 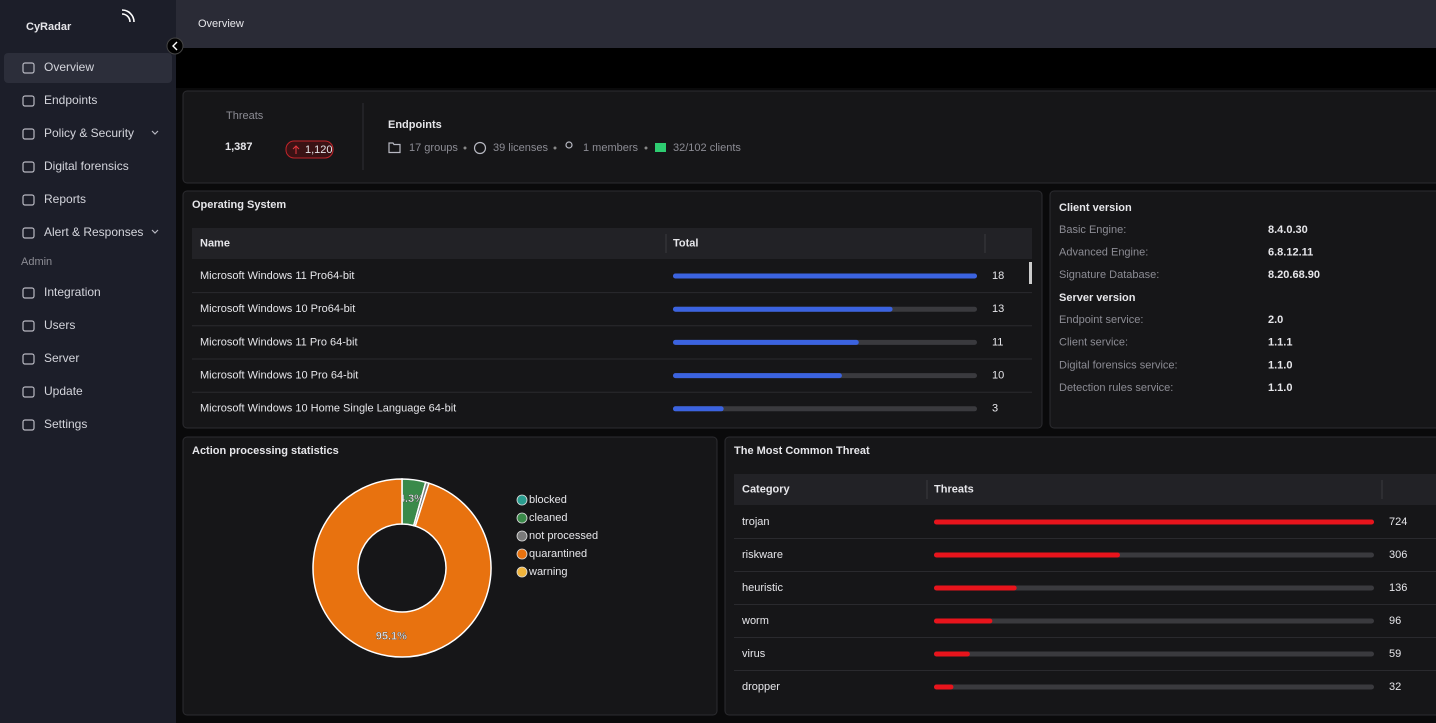 I want to click on slice-label: 95.1%, so click(x=391, y=637).